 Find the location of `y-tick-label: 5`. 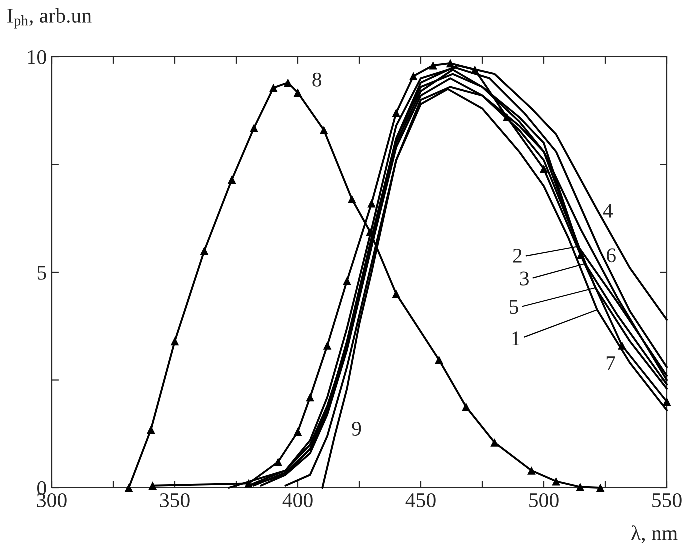

y-tick-label: 5 is located at coordinates (42, 273).